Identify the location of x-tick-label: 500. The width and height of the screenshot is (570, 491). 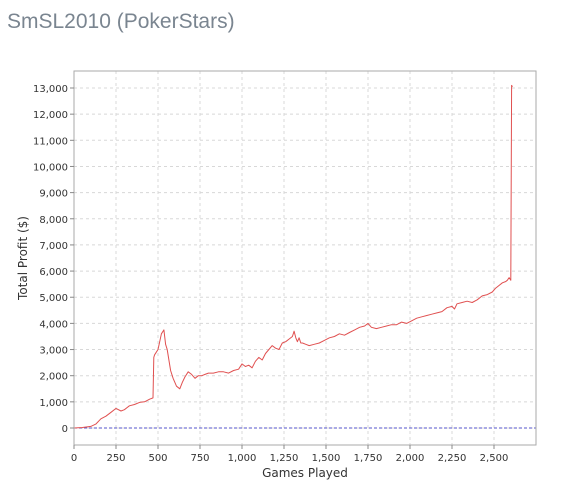
(157, 458).